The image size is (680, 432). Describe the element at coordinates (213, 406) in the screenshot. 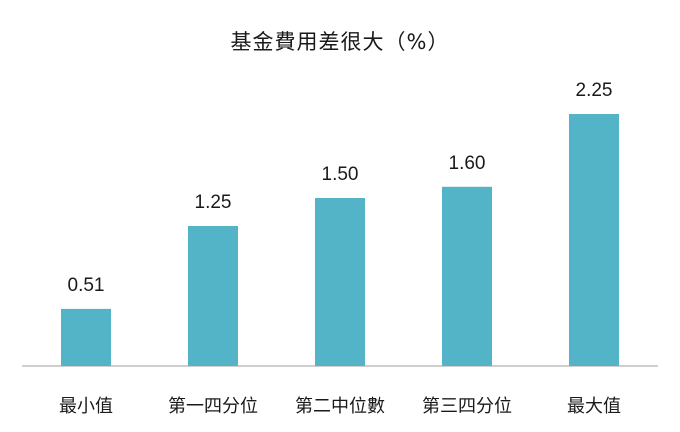

I see `category-label-2: 第一四分位` at that location.